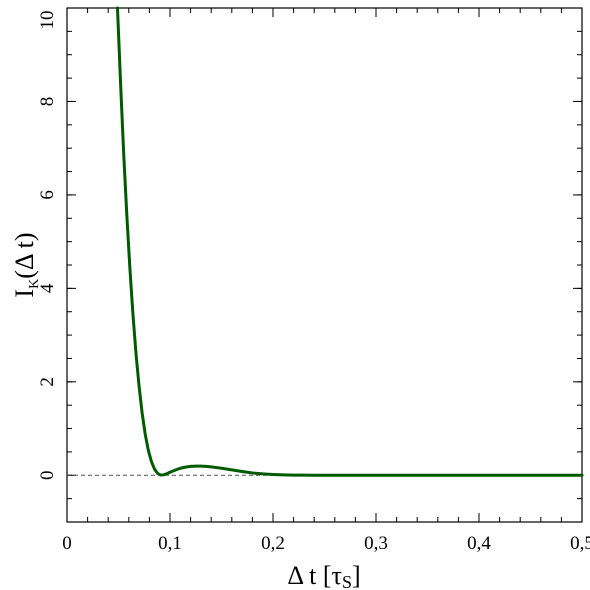 The image size is (590, 590). Describe the element at coordinates (47, 288) in the screenshot. I see `y-tick-label: 4` at that location.